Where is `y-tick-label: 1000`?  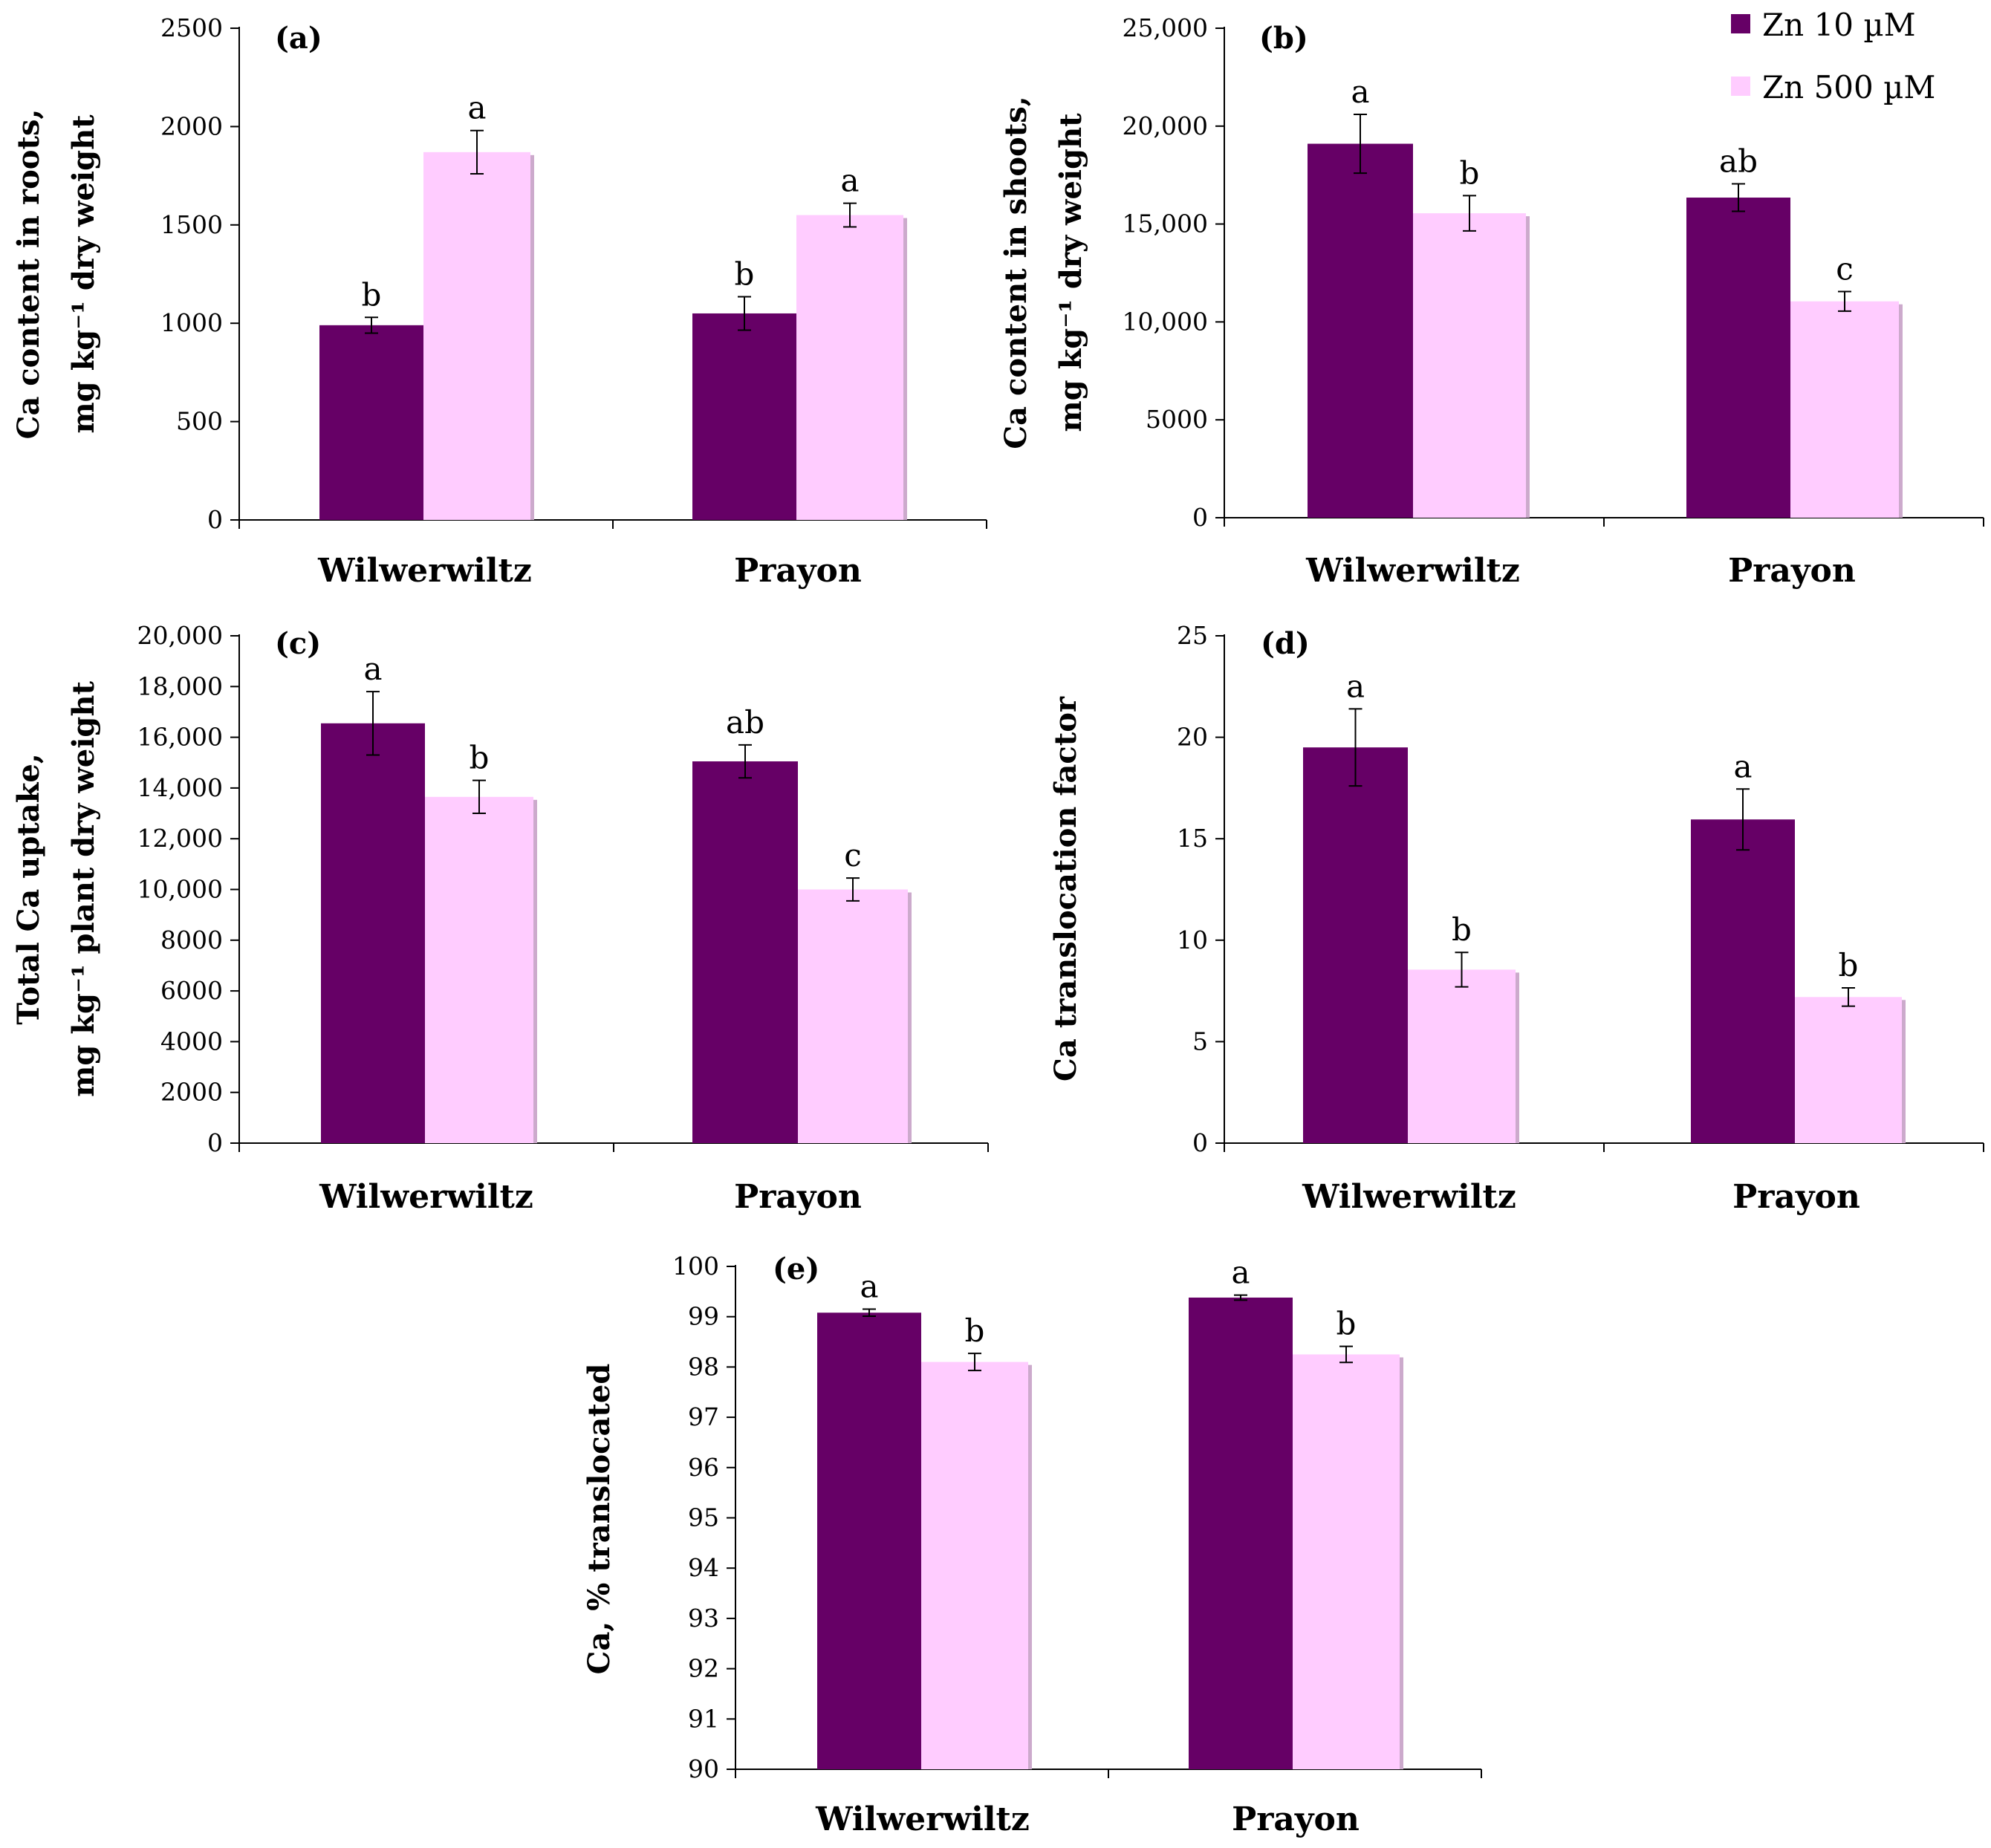
y-tick-label: 1000 is located at coordinates (192, 323).